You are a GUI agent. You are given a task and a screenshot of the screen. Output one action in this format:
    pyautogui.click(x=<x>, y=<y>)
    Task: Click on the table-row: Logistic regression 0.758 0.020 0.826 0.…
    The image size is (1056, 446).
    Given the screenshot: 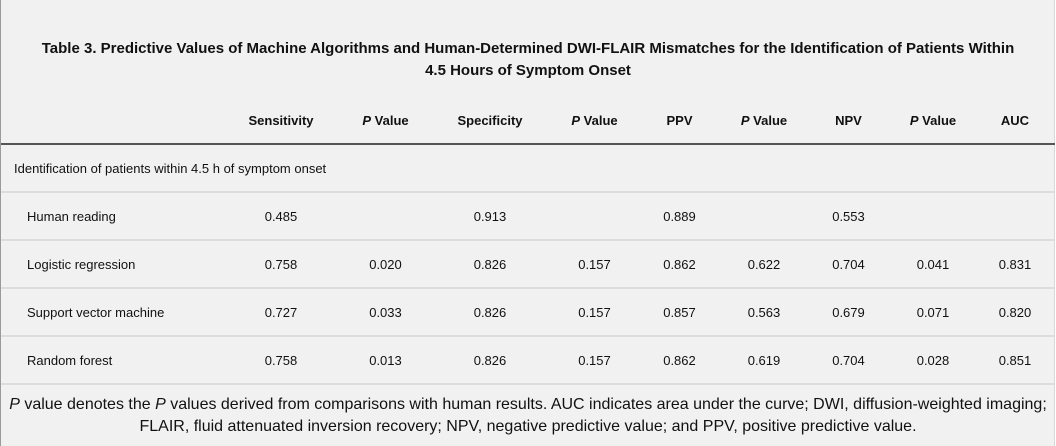 What is the action you would take?
    pyautogui.click(x=528, y=264)
    